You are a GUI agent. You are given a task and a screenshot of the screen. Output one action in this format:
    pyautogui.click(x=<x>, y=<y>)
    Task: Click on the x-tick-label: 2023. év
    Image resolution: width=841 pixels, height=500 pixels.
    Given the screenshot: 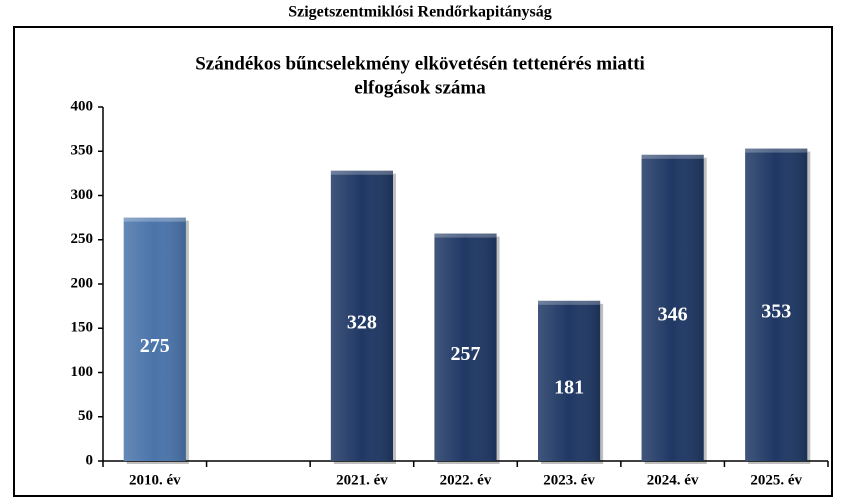 What is the action you would take?
    pyautogui.click(x=569, y=480)
    